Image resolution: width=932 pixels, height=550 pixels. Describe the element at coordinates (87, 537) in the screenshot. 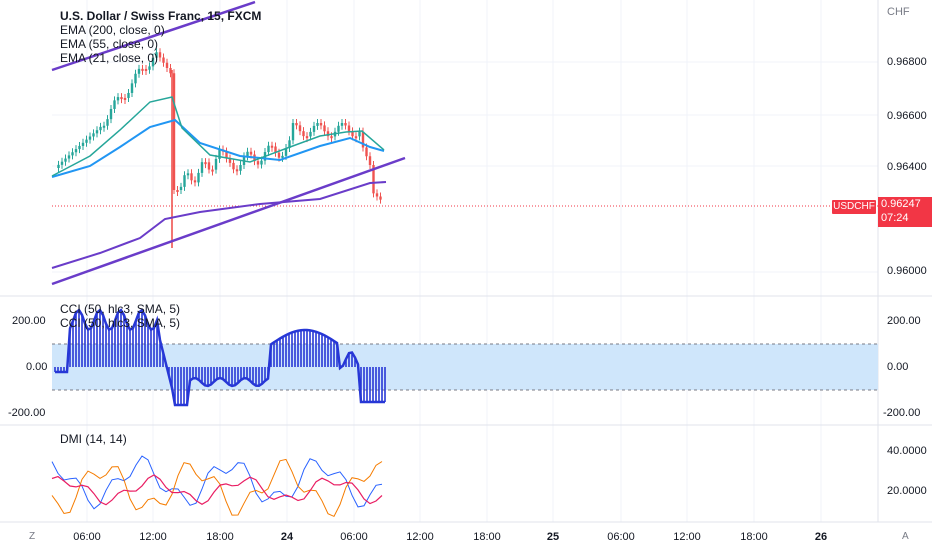

I see `time-label: 06:00` at that location.